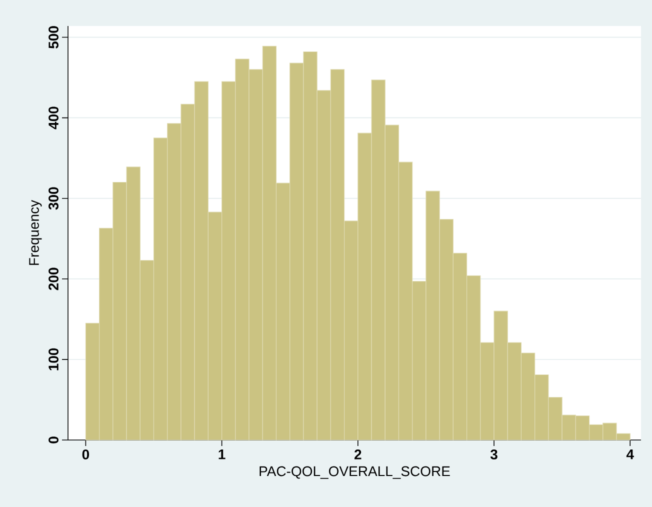 The width and height of the screenshot is (652, 507). Describe the element at coordinates (53, 440) in the screenshot. I see `y-tick-label: 0` at that location.